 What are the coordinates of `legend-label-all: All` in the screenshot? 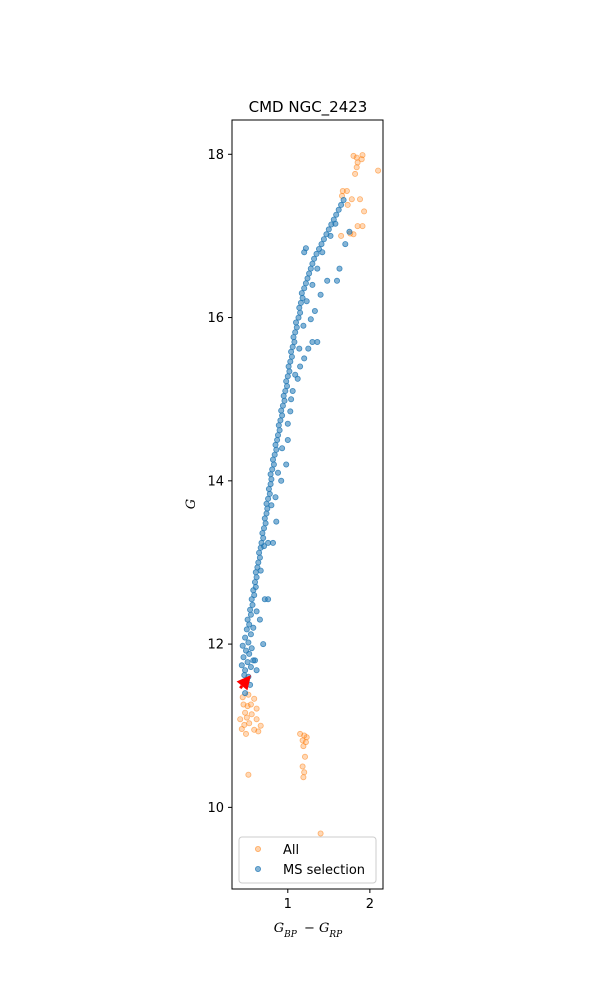 It's located at (291, 850).